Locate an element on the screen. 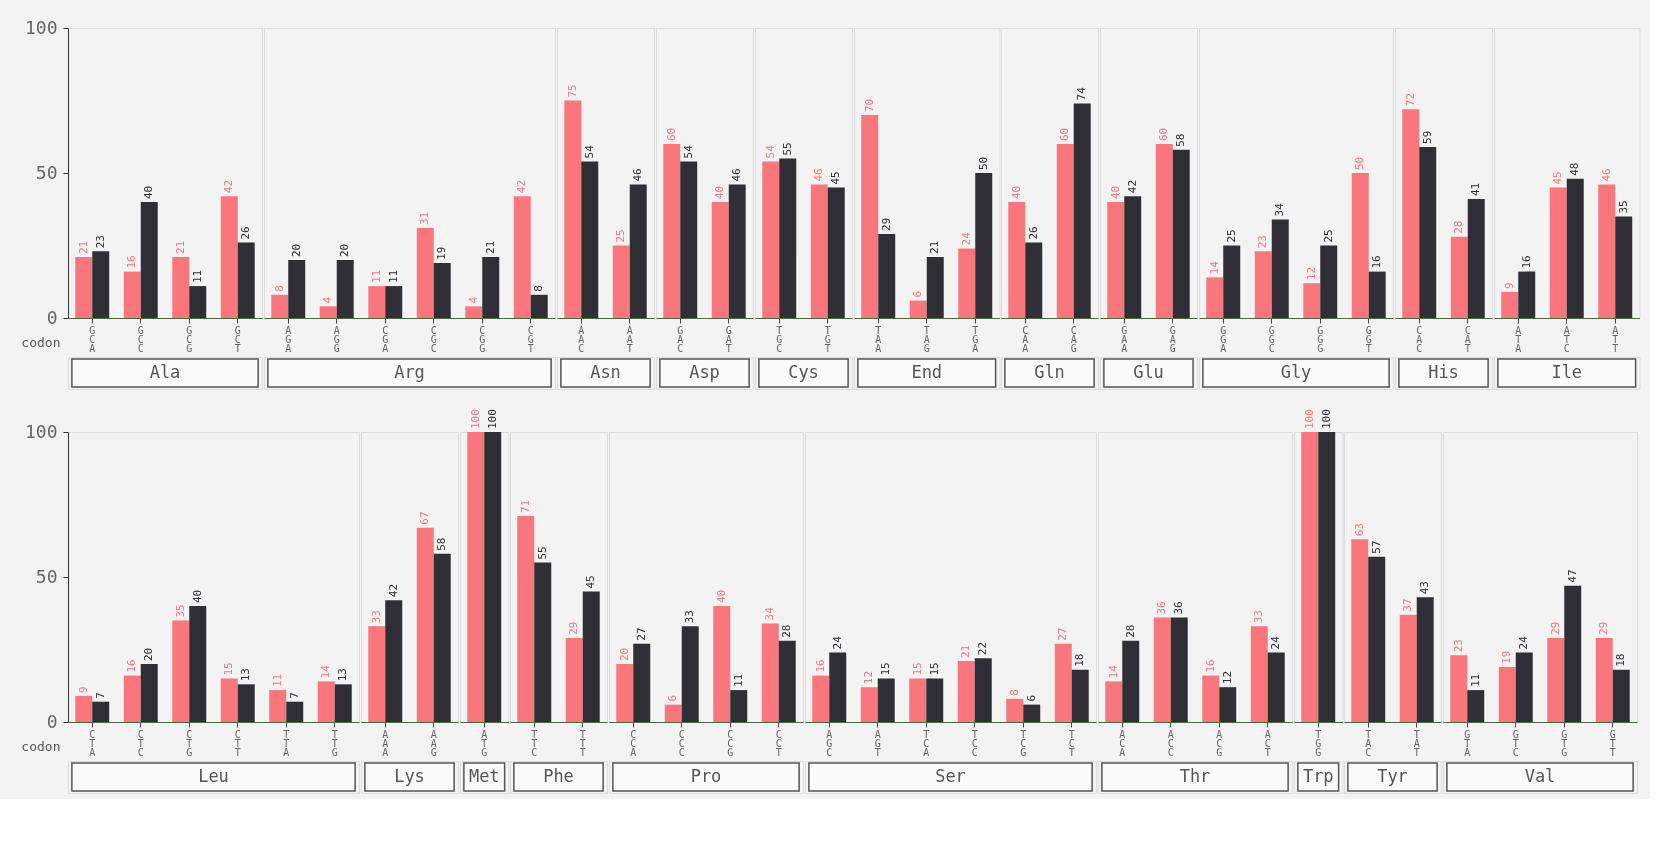 The height and width of the screenshot is (863, 1670). x-axis-title: Asn is located at coordinates (605, 372).